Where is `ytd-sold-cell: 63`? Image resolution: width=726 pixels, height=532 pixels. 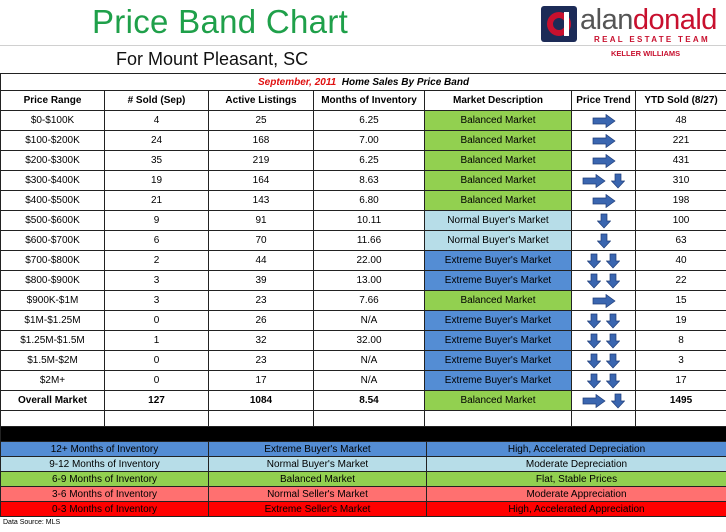 ytd-sold-cell: 63 is located at coordinates (680, 240).